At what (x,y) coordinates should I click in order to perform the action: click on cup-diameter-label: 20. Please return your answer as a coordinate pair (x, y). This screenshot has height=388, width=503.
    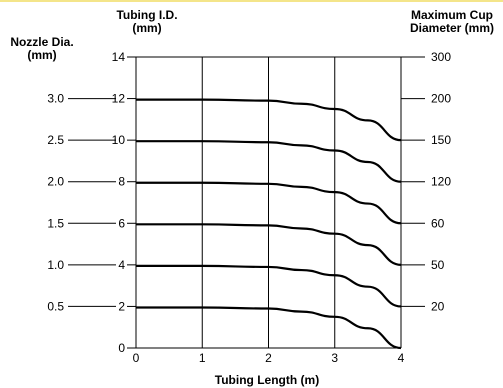
    Looking at the image, I should click on (438, 306).